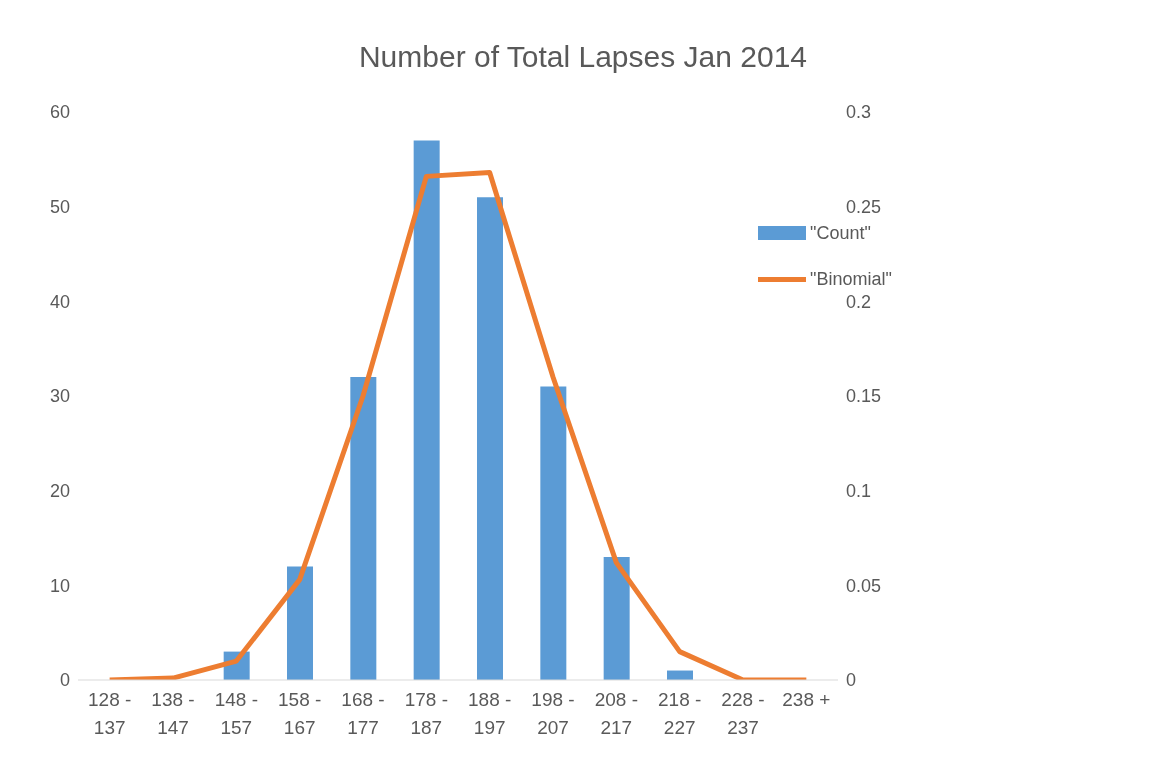 The image size is (1166, 781). Describe the element at coordinates (236, 713) in the screenshot. I see `x-tick-label: 148 - 157` at that location.